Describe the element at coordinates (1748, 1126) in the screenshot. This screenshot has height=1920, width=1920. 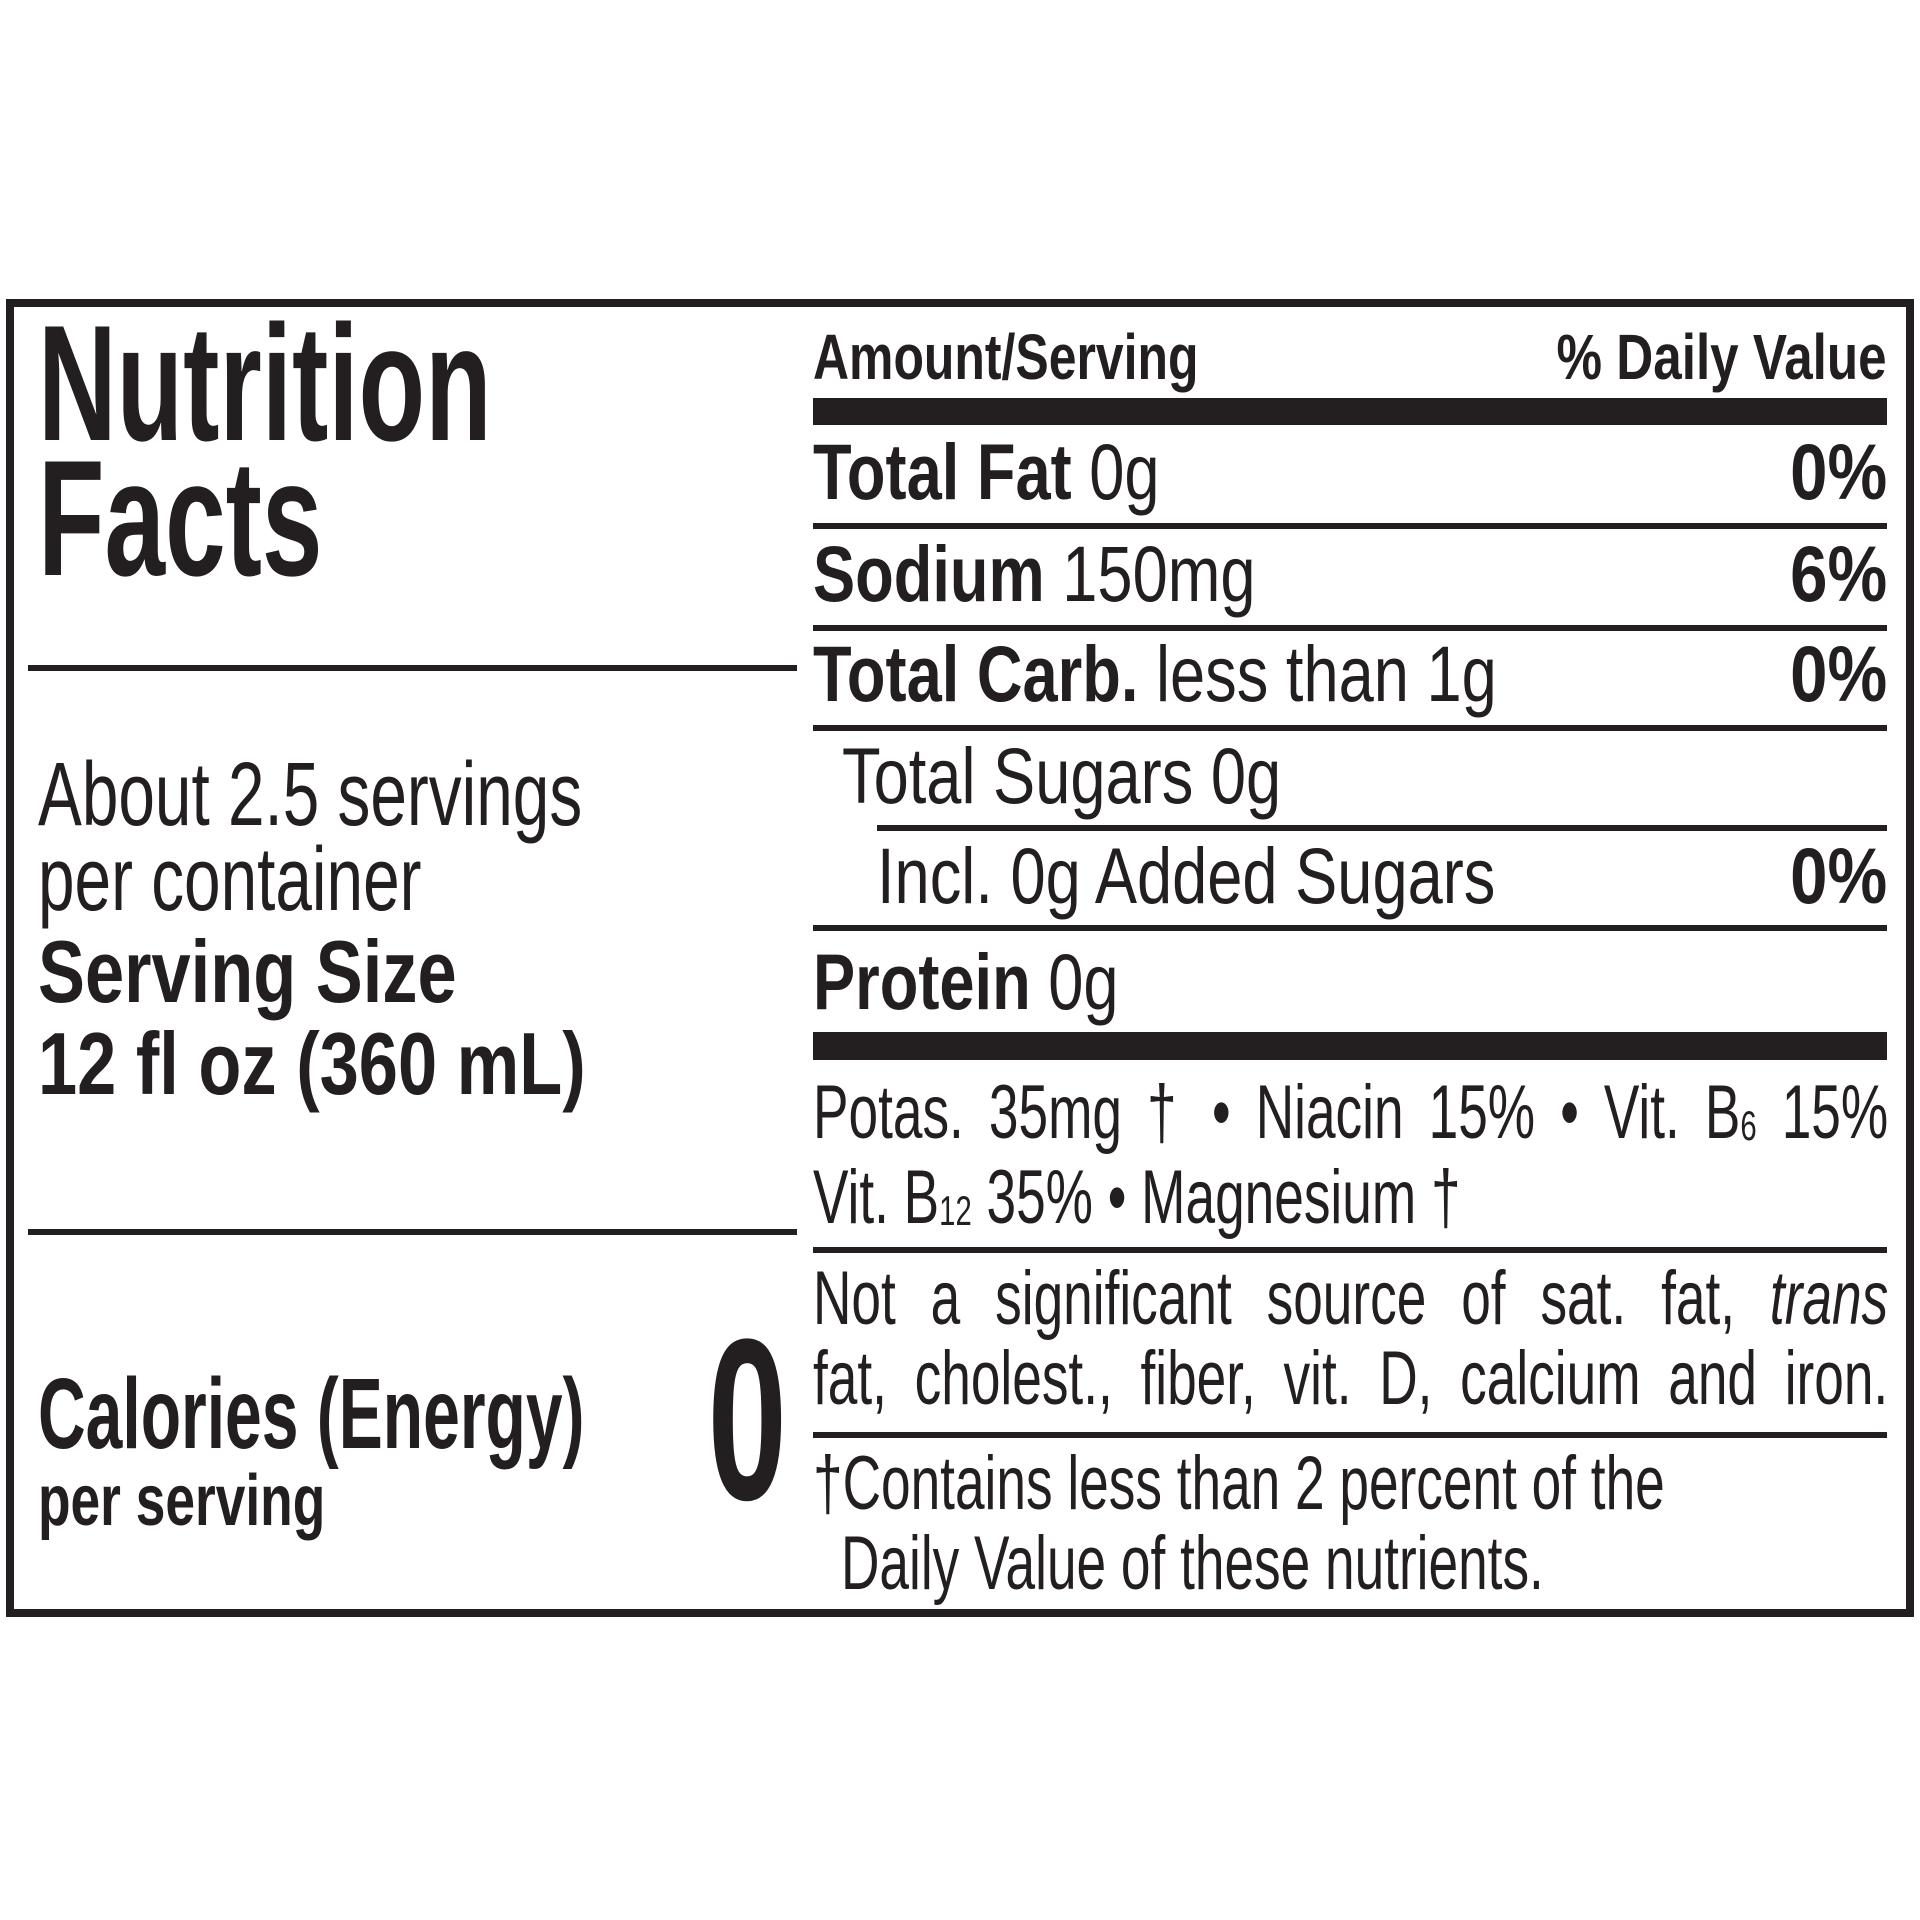
I see `vitamin-b6-subscript: 6` at that location.